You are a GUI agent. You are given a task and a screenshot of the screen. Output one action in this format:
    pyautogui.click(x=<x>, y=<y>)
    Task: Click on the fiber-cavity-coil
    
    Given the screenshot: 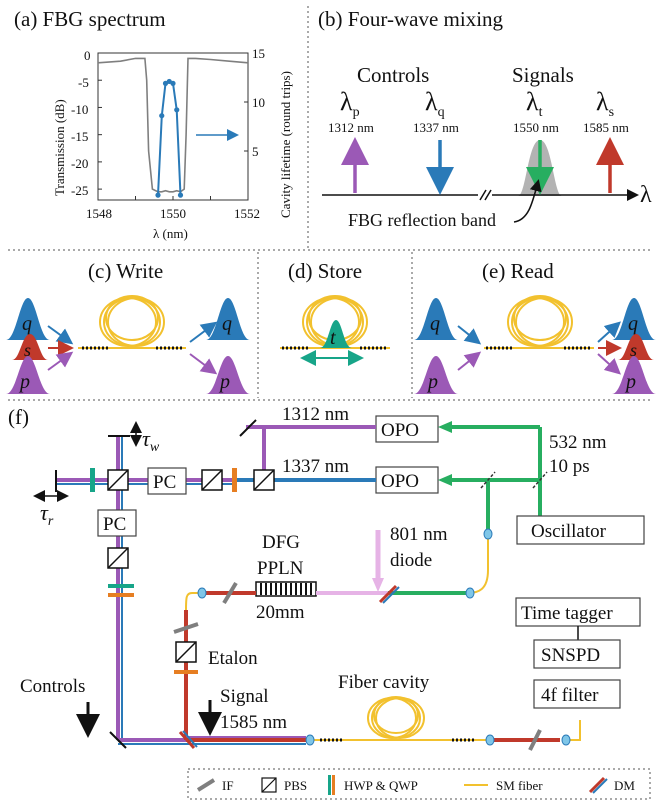 What is the action you would take?
    pyautogui.click(x=396, y=717)
    